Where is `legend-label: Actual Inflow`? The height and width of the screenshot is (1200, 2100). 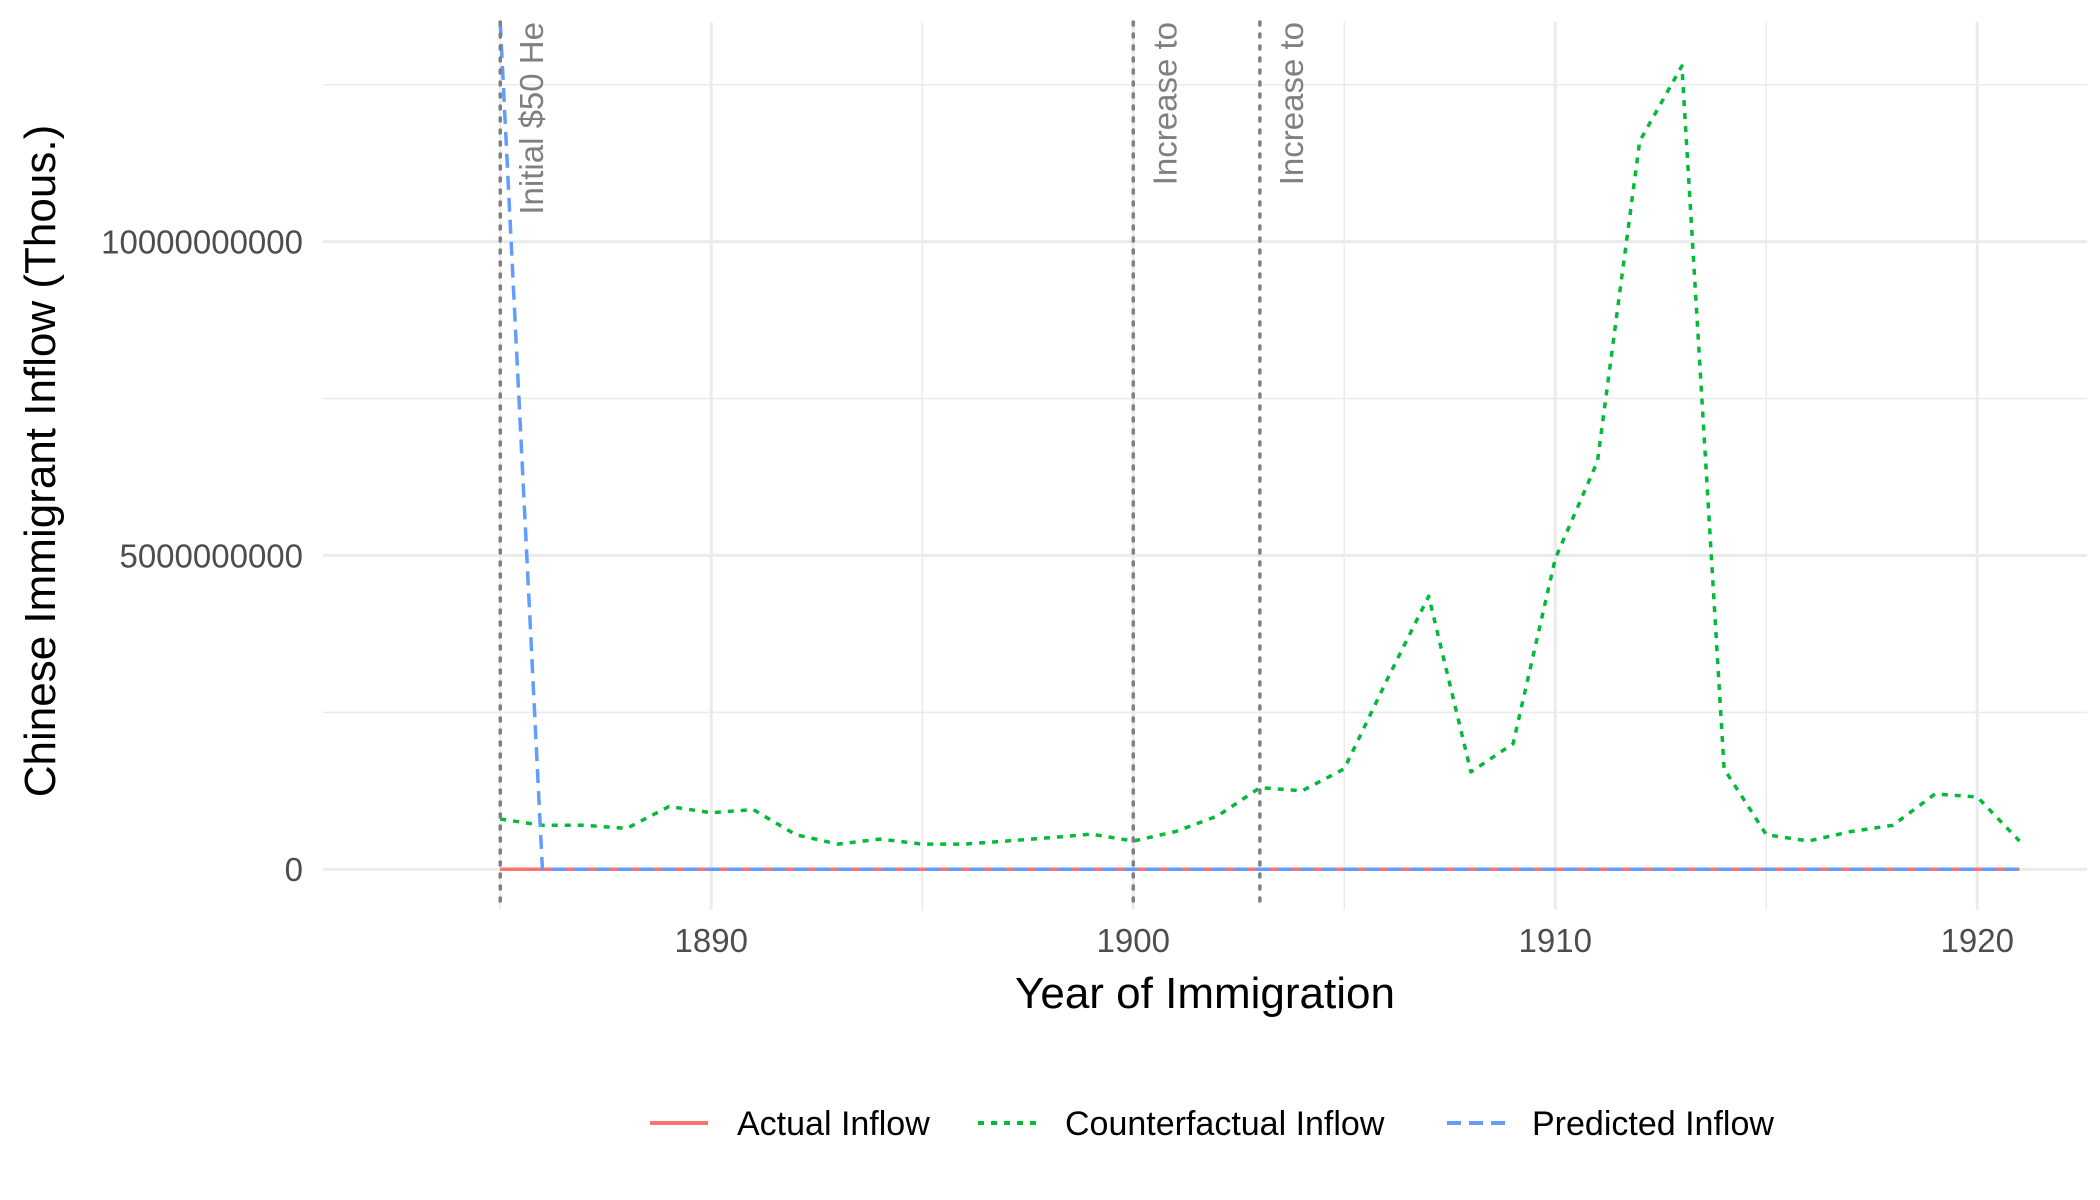 legend-label: Actual Inflow is located at coordinates (833, 1124).